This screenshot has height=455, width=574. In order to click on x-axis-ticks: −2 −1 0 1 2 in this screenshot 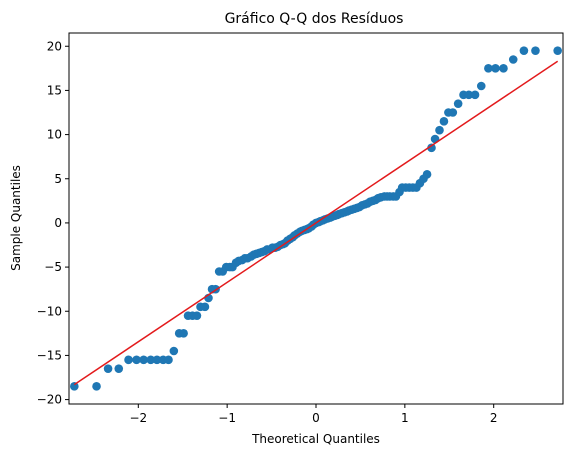, I will do `click(313, 414)`.